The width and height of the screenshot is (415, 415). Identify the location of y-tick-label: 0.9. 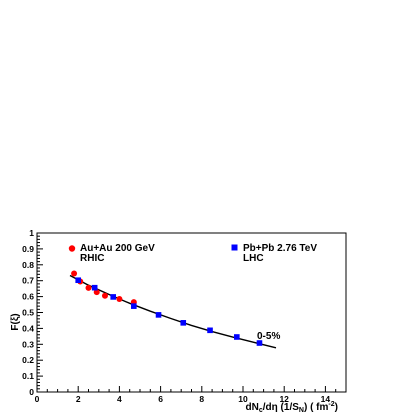
(28, 249).